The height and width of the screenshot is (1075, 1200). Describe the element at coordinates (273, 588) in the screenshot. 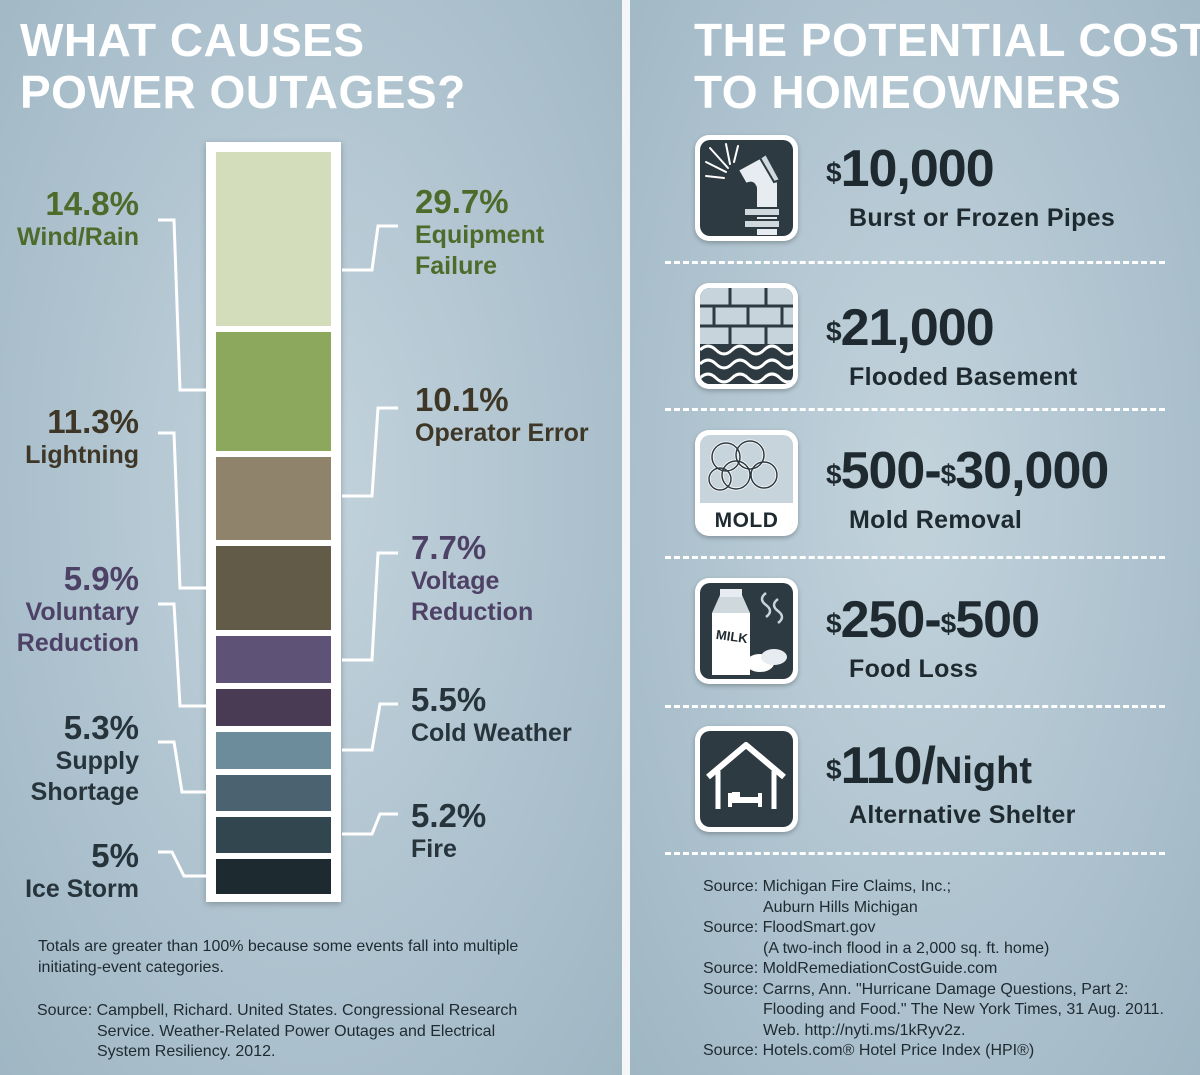

I see `segment-lightning` at that location.